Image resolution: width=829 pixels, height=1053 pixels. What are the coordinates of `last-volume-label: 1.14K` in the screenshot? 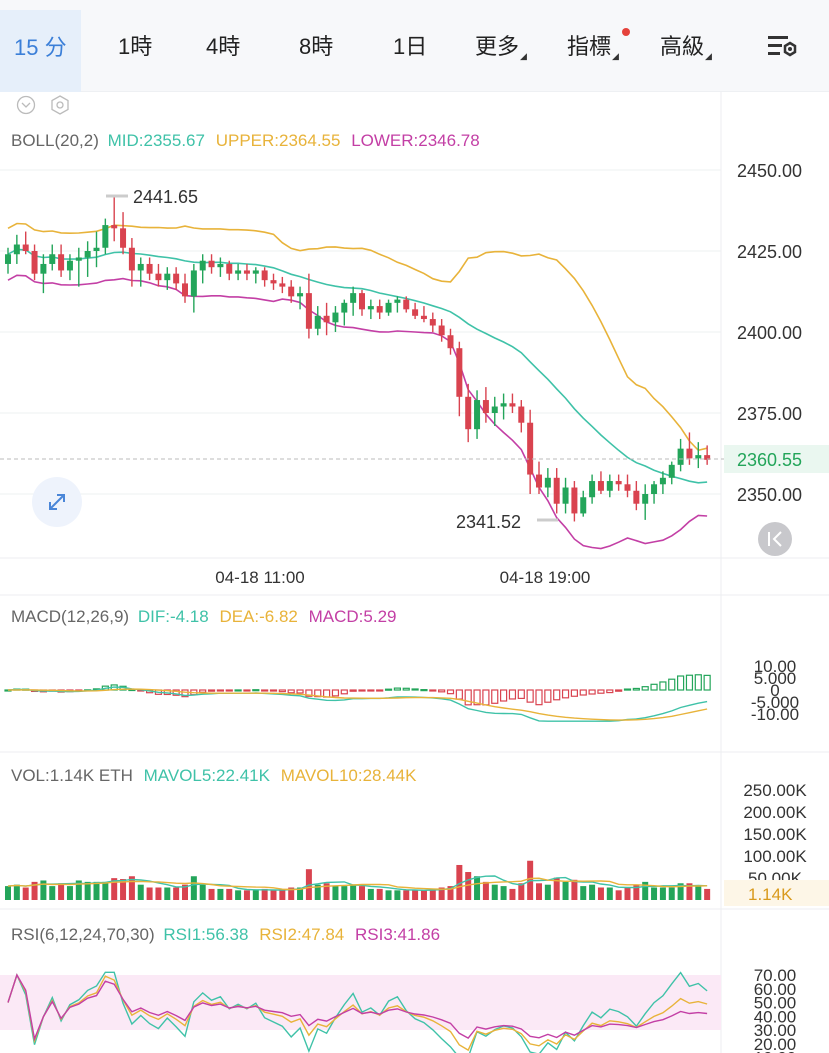 It's located at (770, 894).